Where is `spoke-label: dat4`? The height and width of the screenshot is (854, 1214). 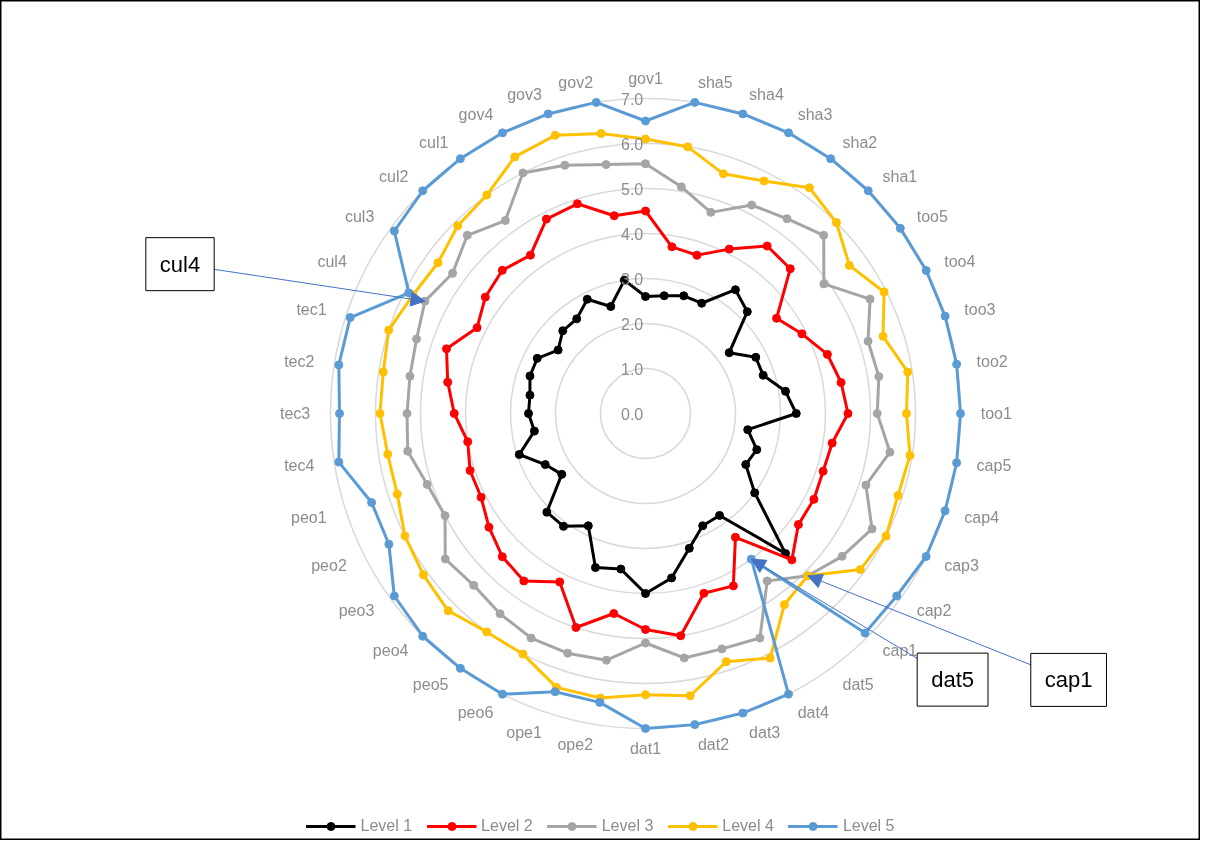 spoke-label: dat4 is located at coordinates (813, 712).